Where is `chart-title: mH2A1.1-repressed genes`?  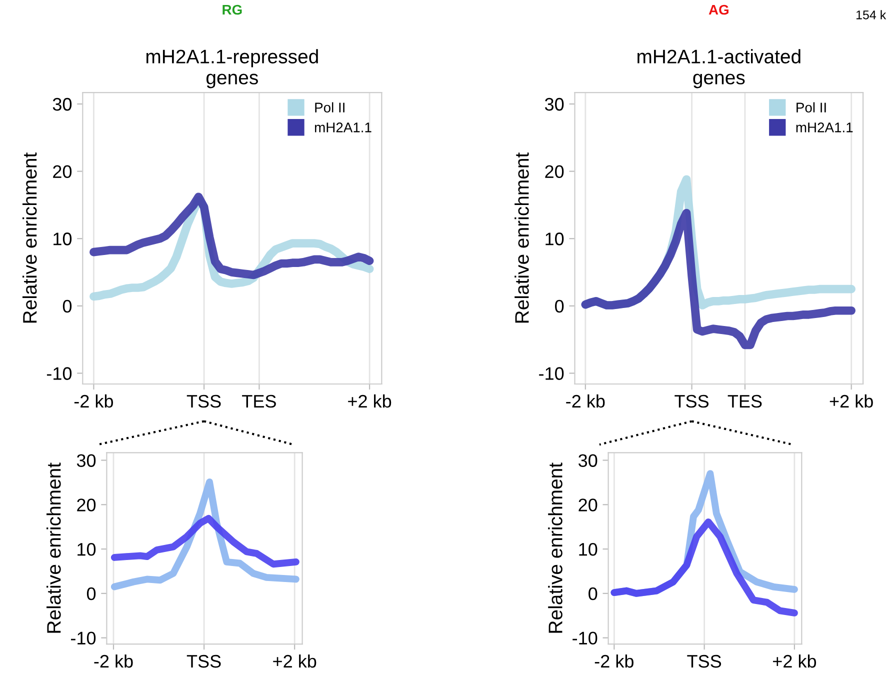
chart-title: mH2A1.1-repressed genes is located at coordinates (232, 68).